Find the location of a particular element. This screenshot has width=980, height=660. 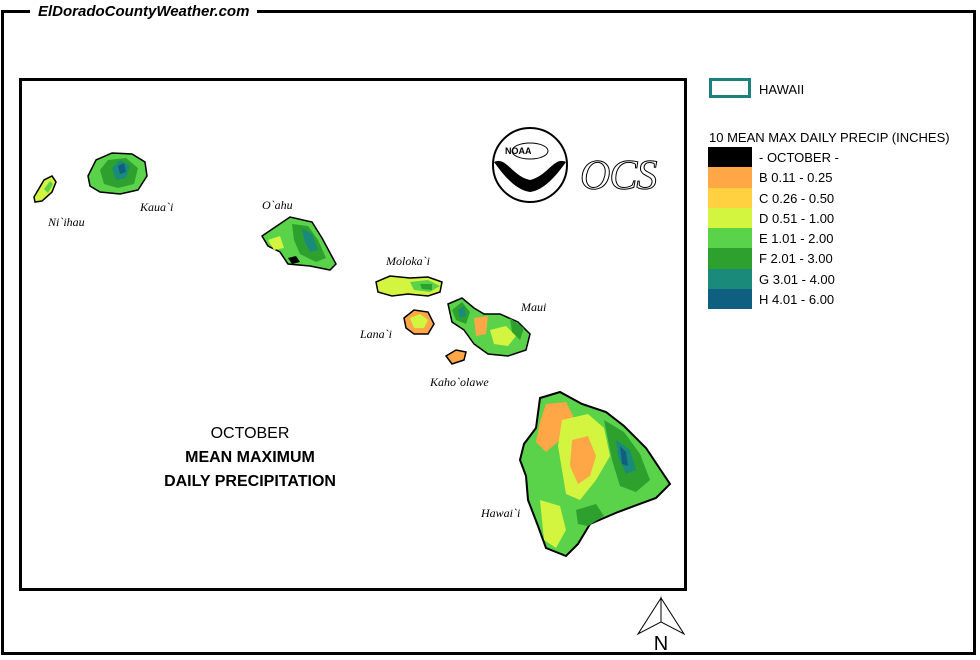

island-lanai is located at coordinates (419, 322).